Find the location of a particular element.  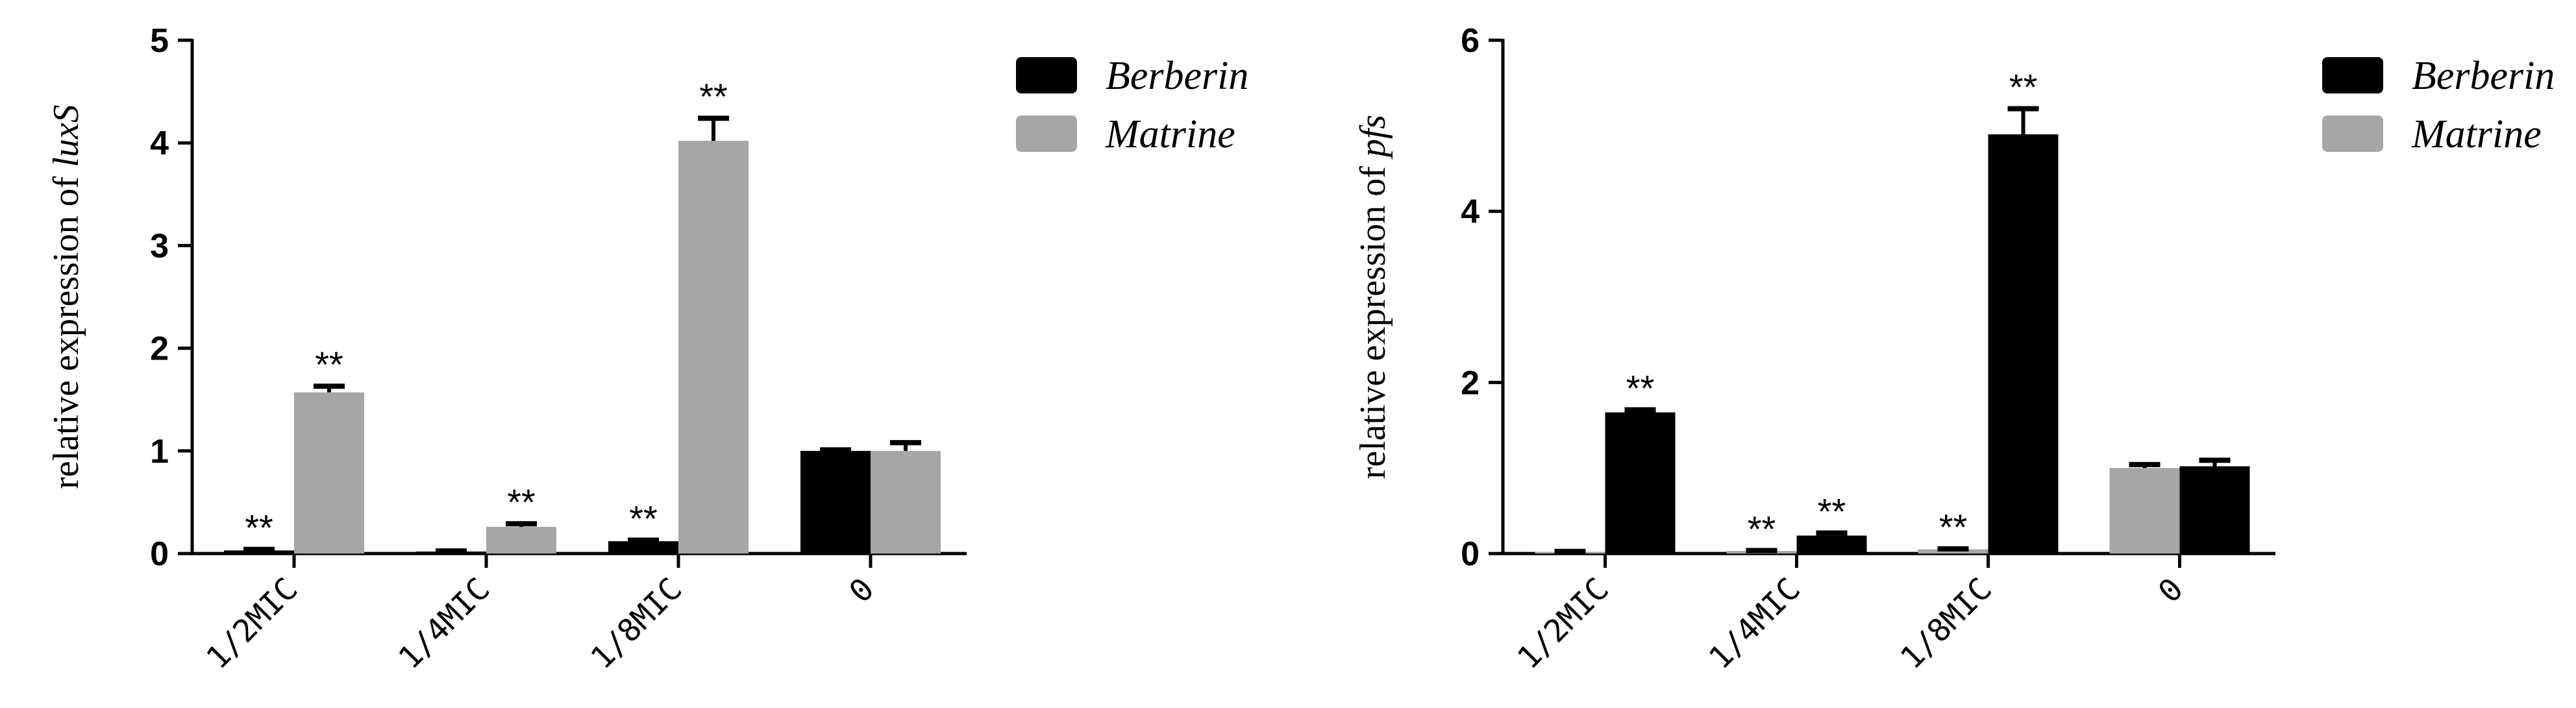

y-tick-label: 3 is located at coordinates (159, 246).